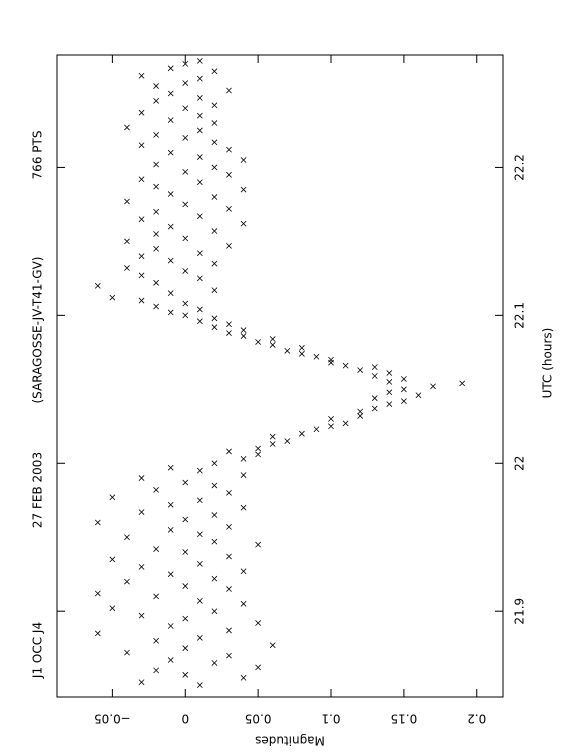  I want to click on x-tick-label: 21.9, so click(520, 611).